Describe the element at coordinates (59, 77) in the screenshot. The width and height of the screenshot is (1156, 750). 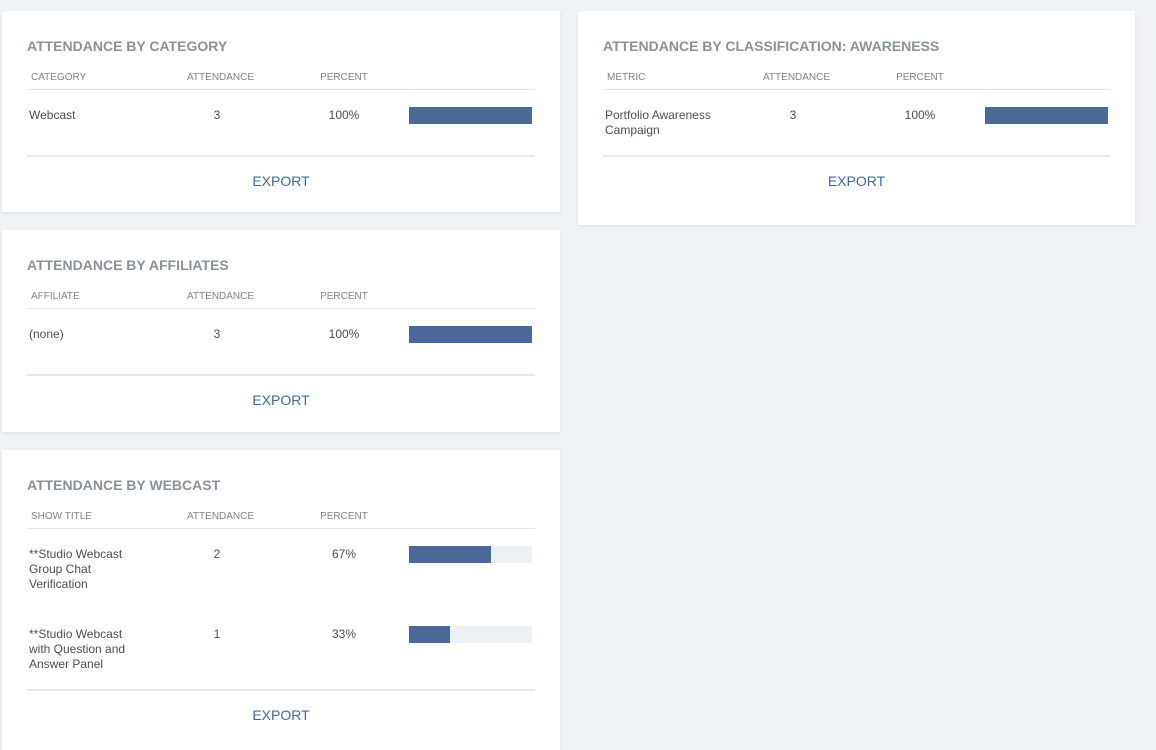
I see `column-header: CATEGORY` at that location.